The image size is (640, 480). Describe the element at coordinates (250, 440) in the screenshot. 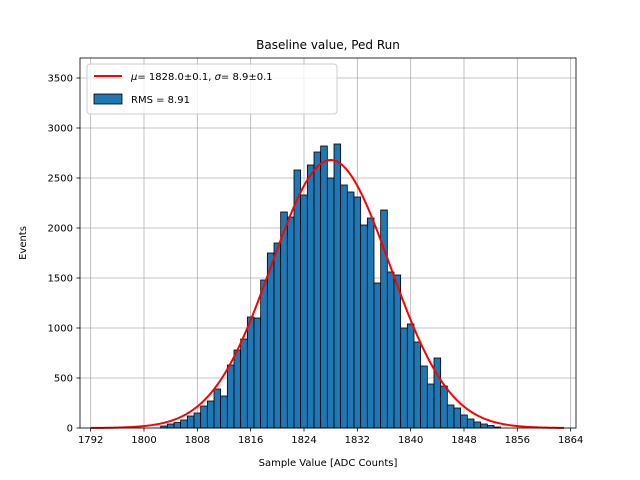

I see `x-tick-label-1816: 1816` at that location.